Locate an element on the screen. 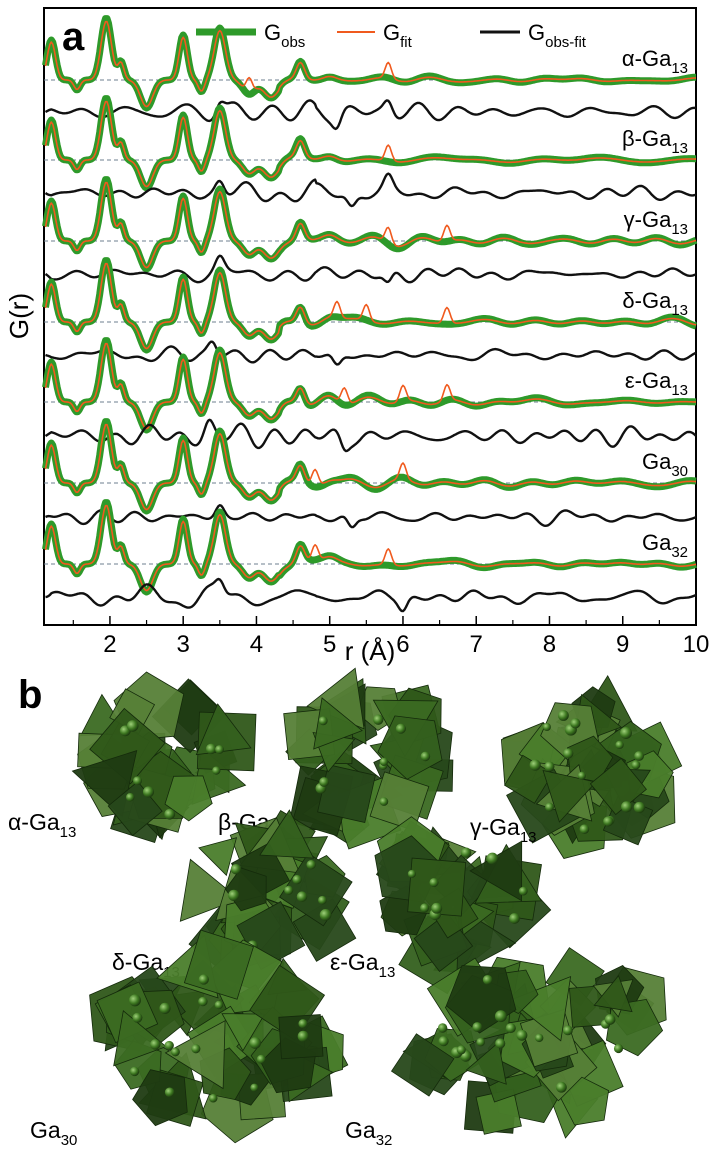  cluster-label: γ-Ga13 is located at coordinates (503, 830).